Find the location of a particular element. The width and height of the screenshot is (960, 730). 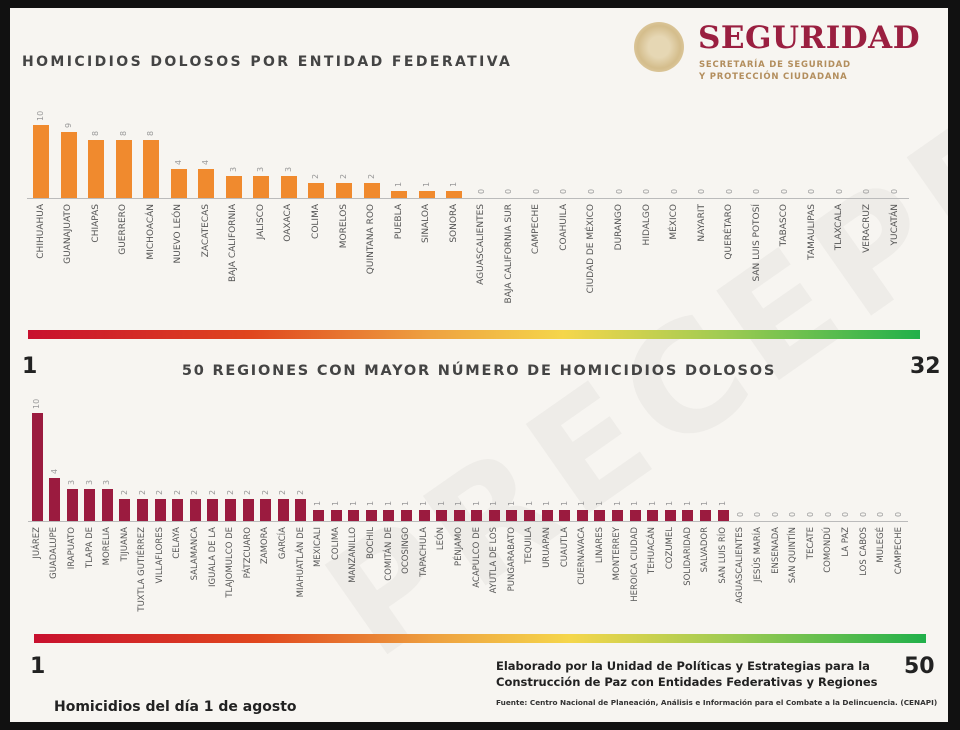

category-label: SOLIDARIDAD is located at coordinates (687, 556).